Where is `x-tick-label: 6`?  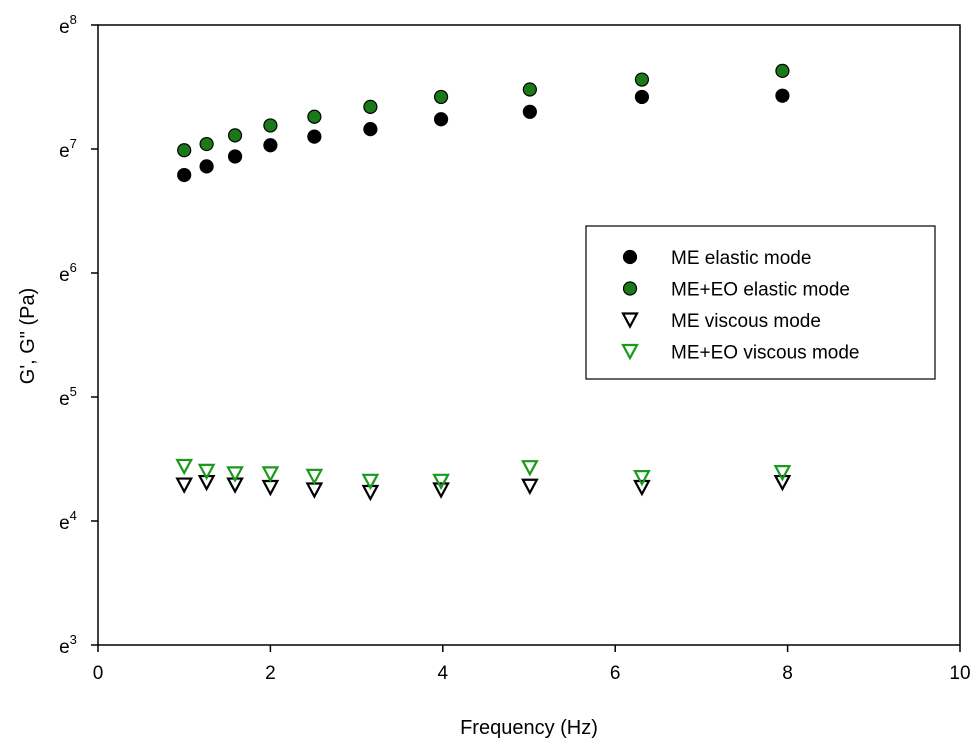
x-tick-label: 6 is located at coordinates (615, 673).